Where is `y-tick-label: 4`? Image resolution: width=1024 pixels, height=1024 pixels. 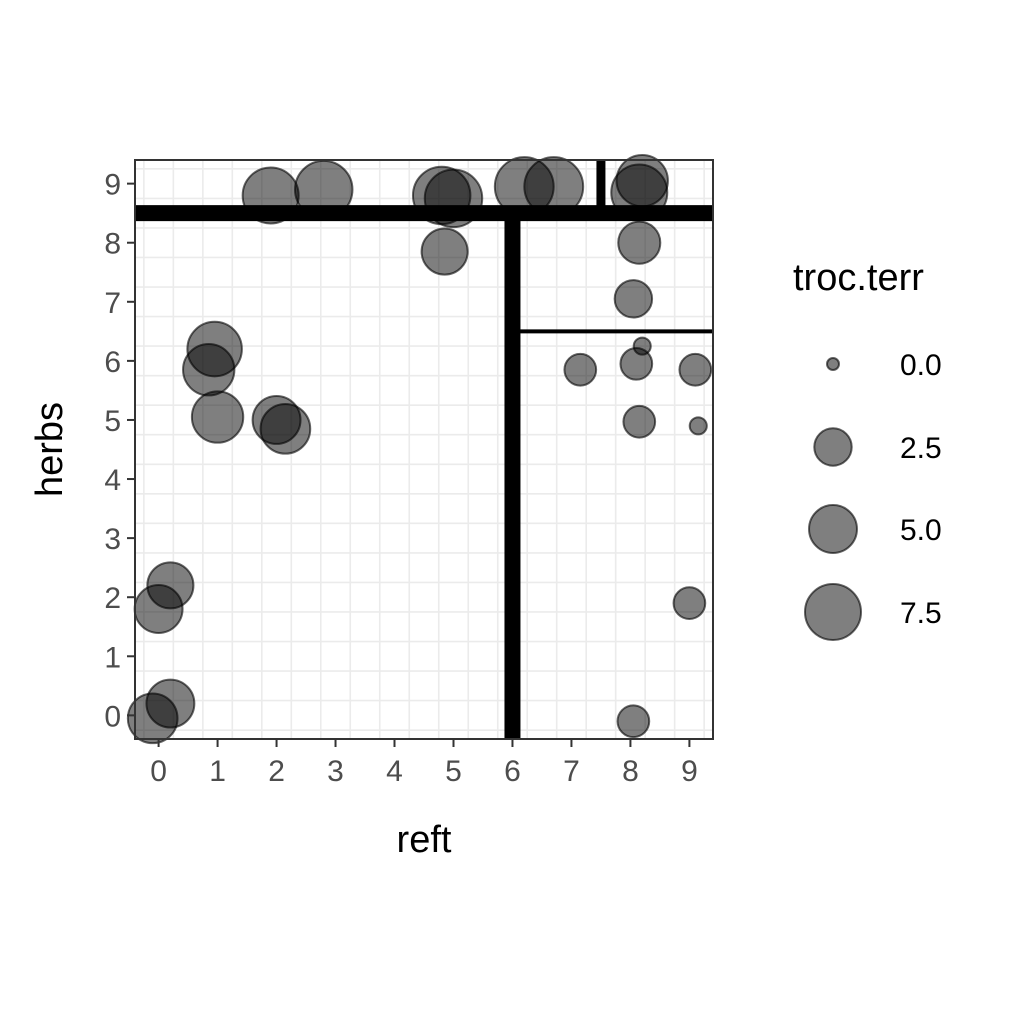
y-tick-label: 4 is located at coordinates (112, 480).